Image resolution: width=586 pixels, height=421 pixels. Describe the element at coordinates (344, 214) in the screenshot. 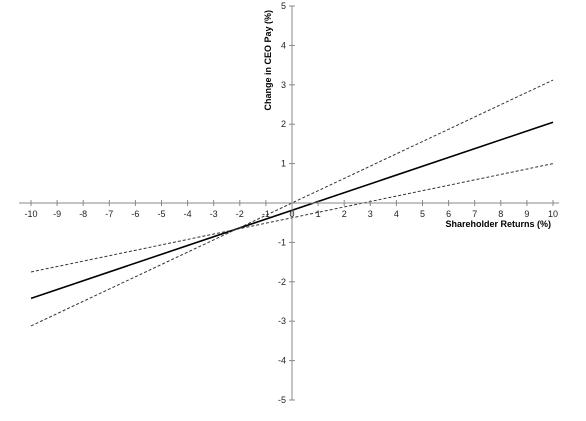

I see `x-tick-label: 2` at that location.